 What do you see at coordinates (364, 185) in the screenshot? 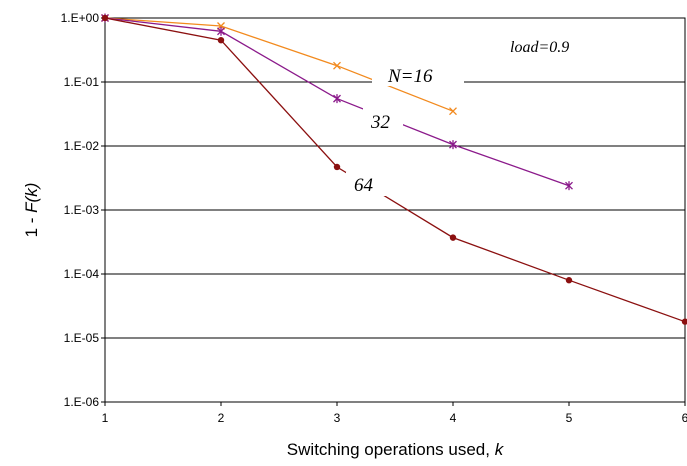
I see `label-64: 64` at bounding box center [364, 185].